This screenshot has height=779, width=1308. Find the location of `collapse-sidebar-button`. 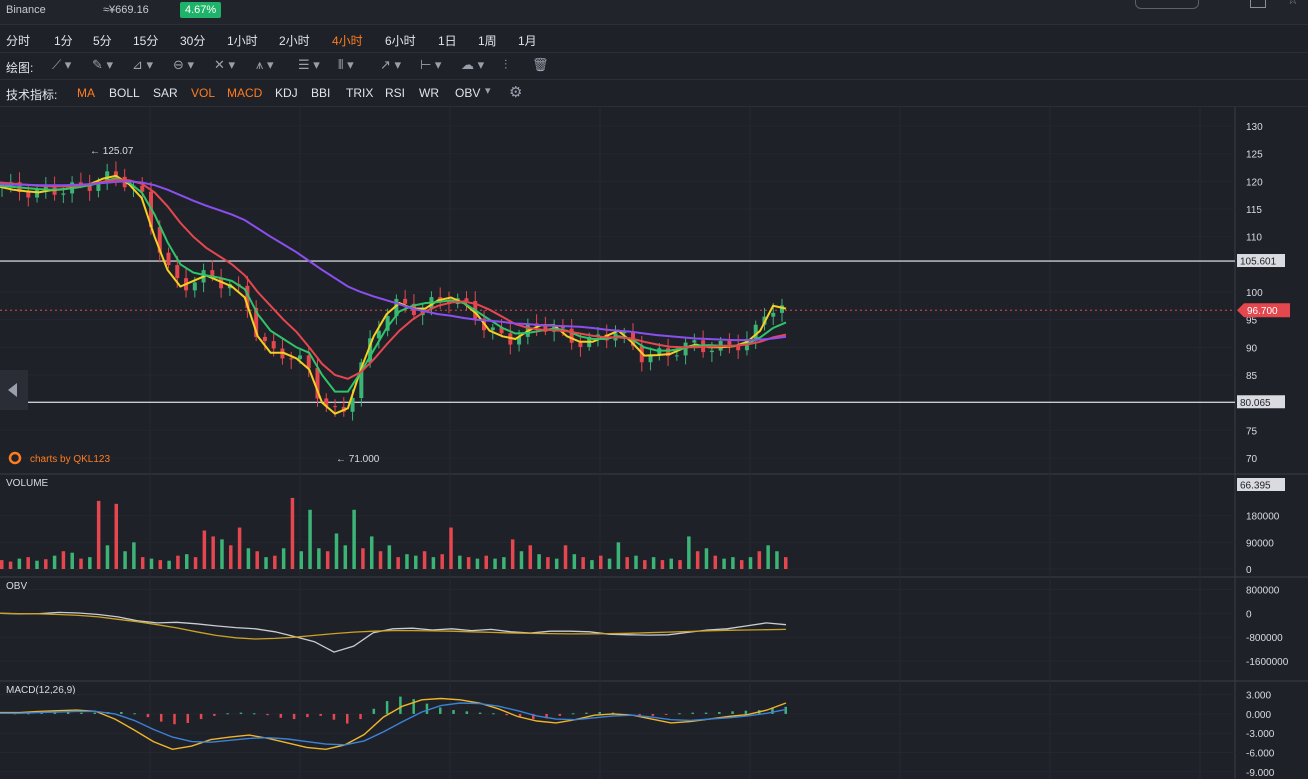

collapse-sidebar-button is located at coordinates (14, 390).